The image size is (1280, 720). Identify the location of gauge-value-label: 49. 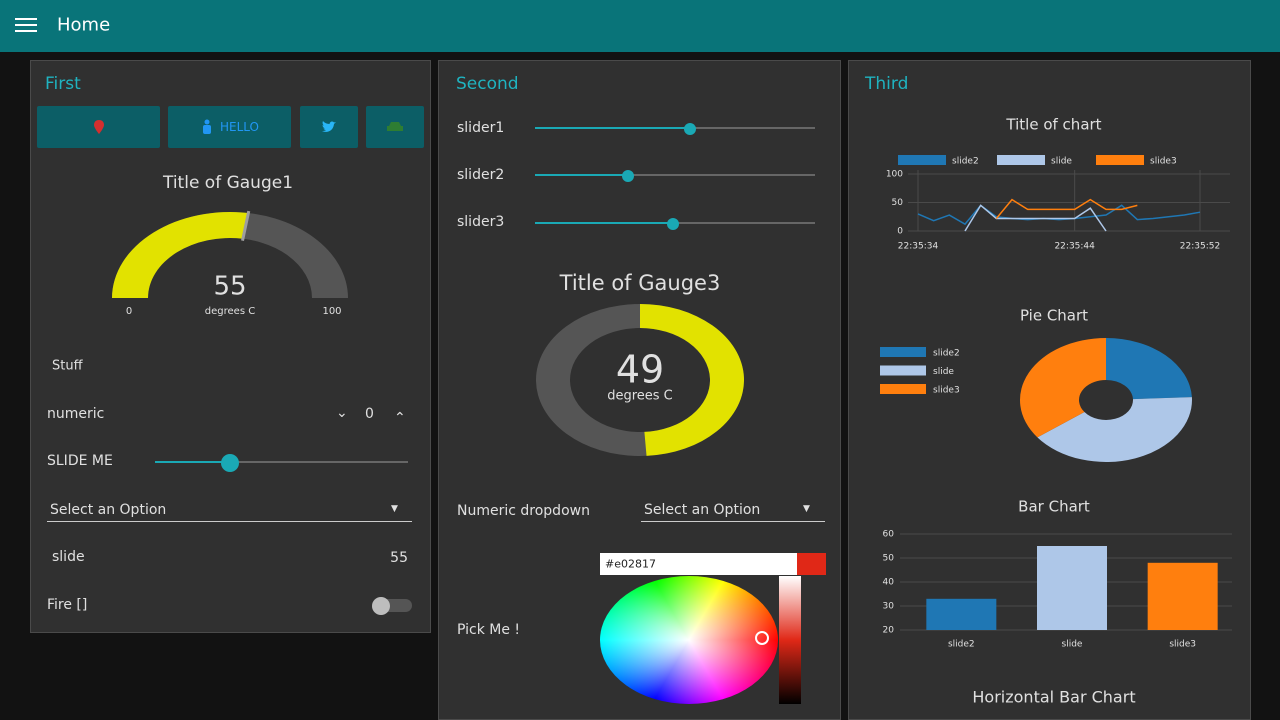
(640, 370).